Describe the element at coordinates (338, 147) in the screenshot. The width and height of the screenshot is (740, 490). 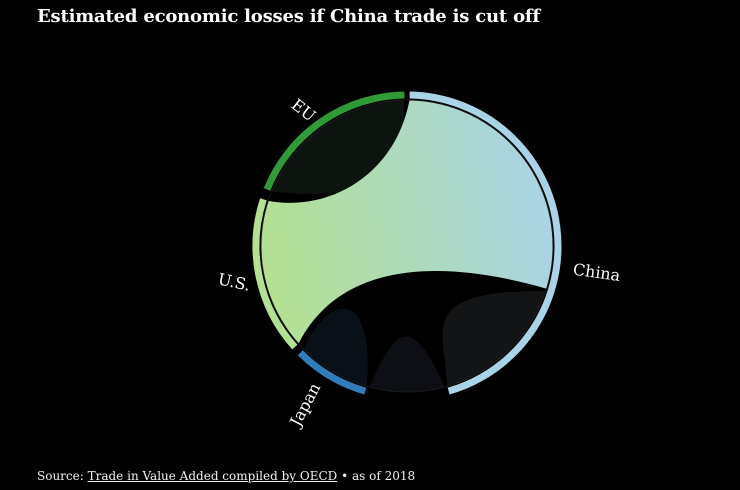
I see `chord-eu-self` at that location.